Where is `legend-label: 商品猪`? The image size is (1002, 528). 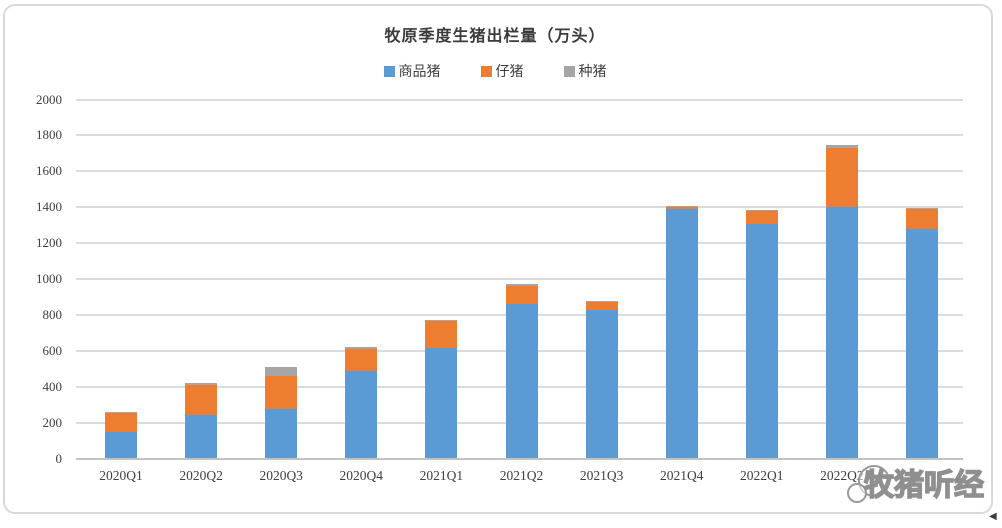 legend-label: 商品猪 is located at coordinates (419, 71).